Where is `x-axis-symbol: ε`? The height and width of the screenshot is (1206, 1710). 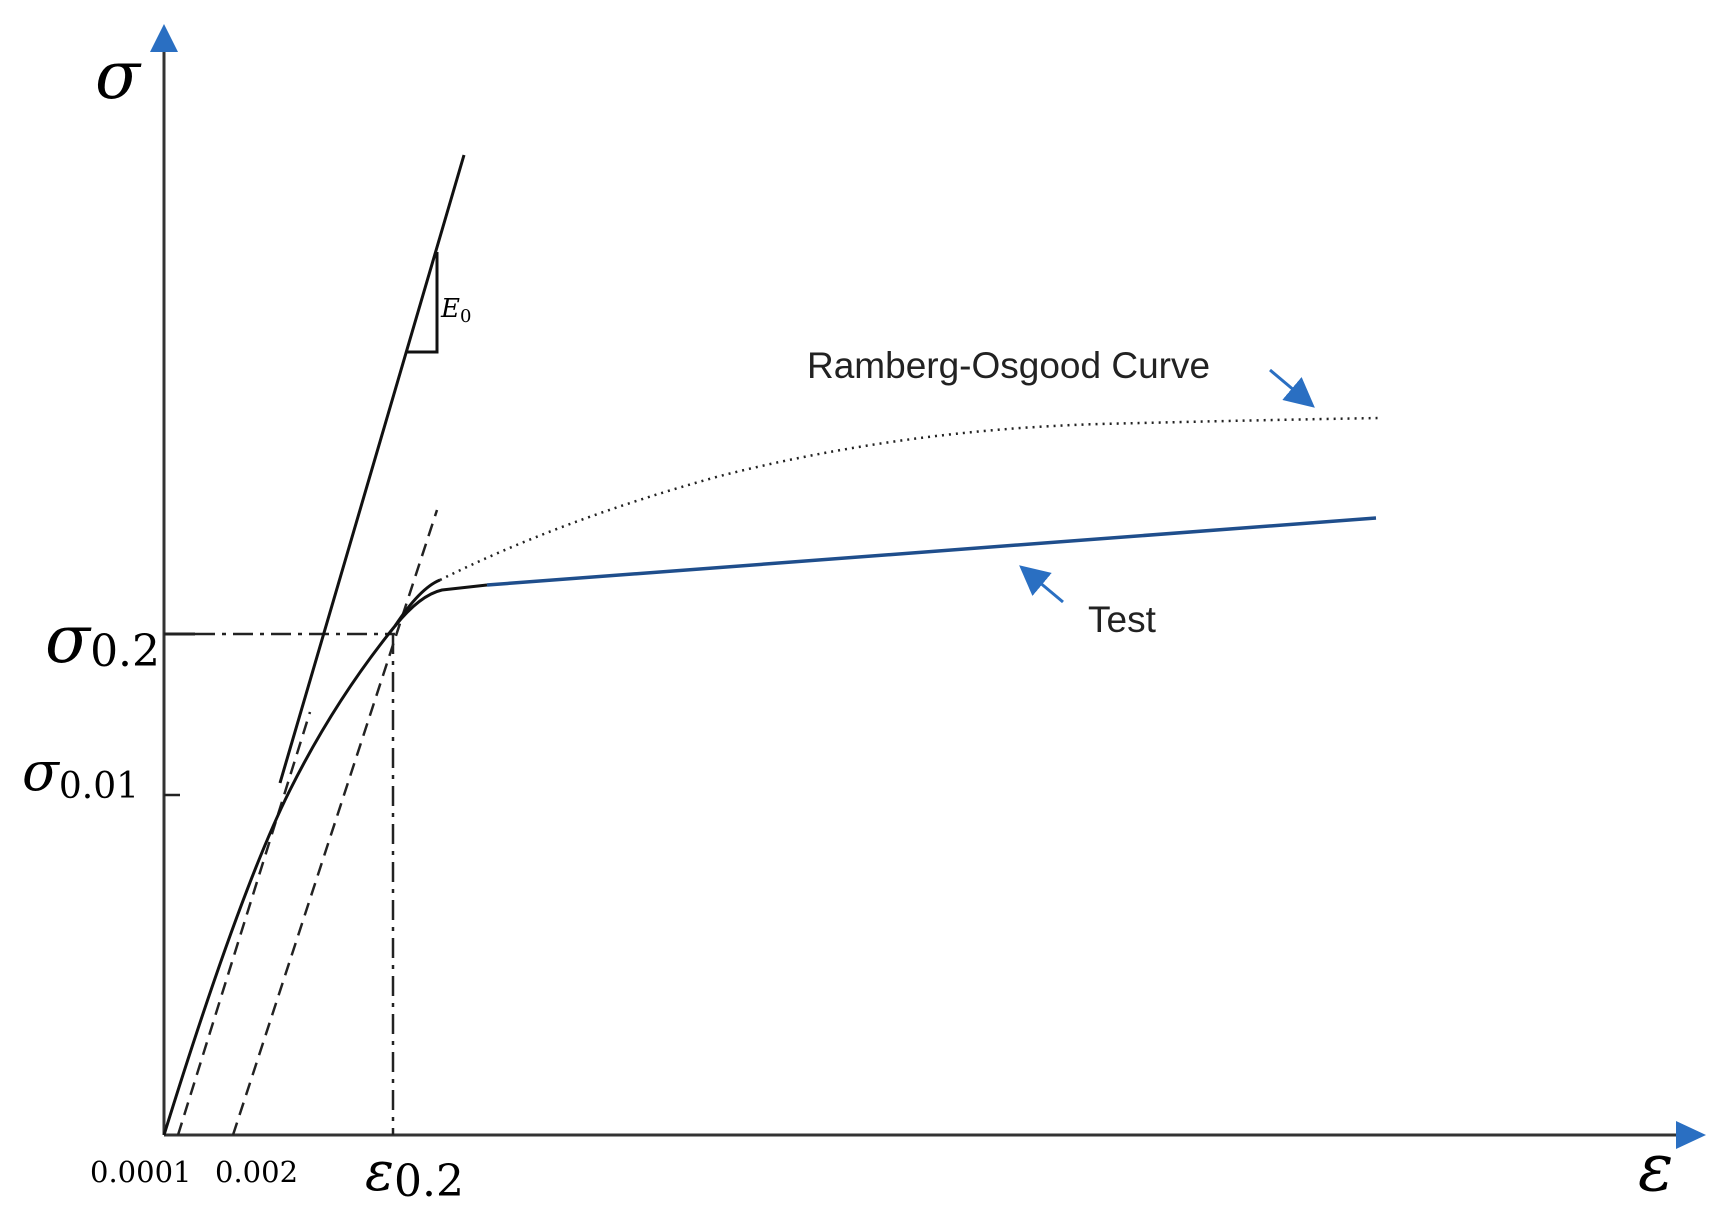 x-axis-symbol: ε is located at coordinates (1655, 1167).